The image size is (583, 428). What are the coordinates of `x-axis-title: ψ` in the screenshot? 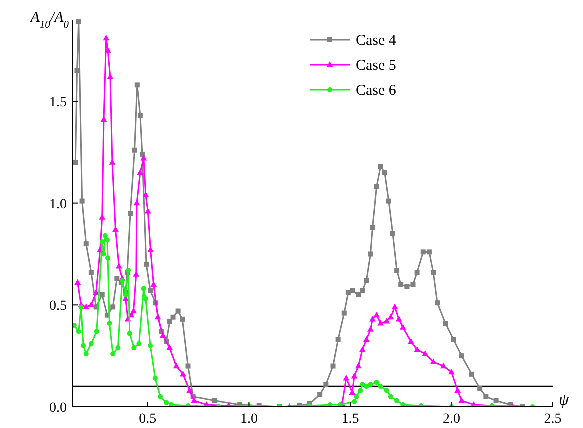 It's located at (564, 400).